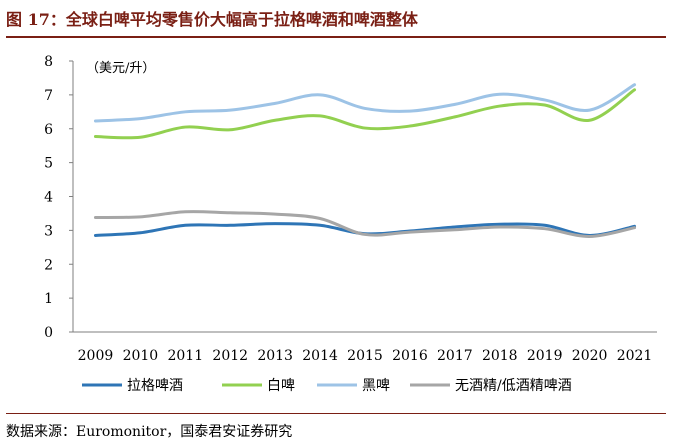 Image resolution: width=673 pixels, height=446 pixels. What do you see at coordinates (635, 356) in the screenshot?
I see `x-tick-label: 2021` at bounding box center [635, 356].